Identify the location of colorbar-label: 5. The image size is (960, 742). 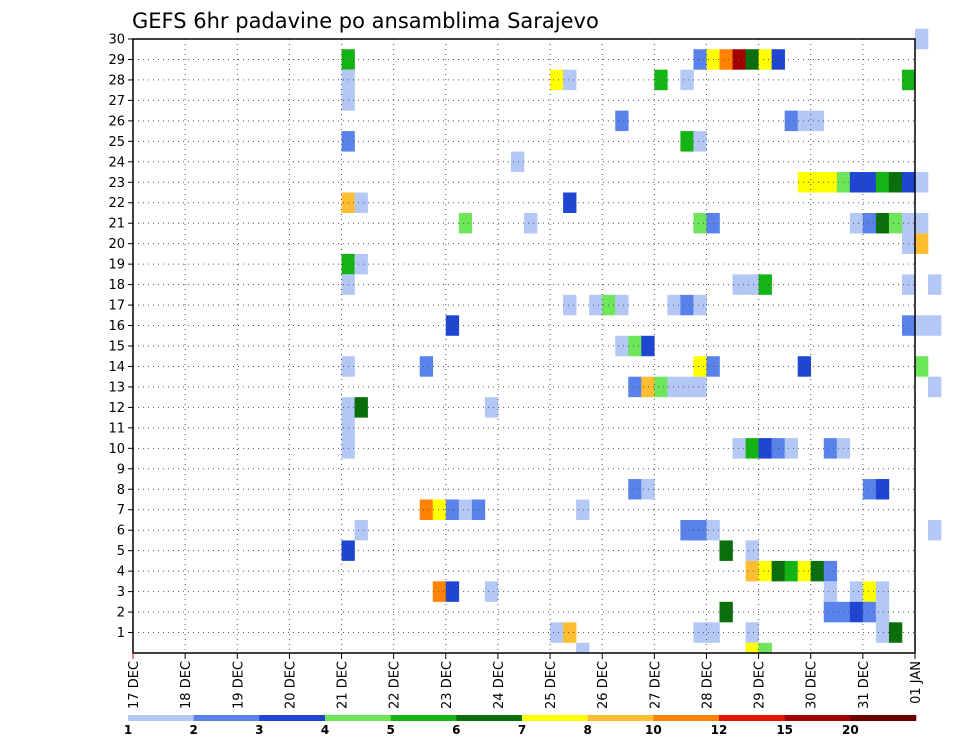
(390, 730).